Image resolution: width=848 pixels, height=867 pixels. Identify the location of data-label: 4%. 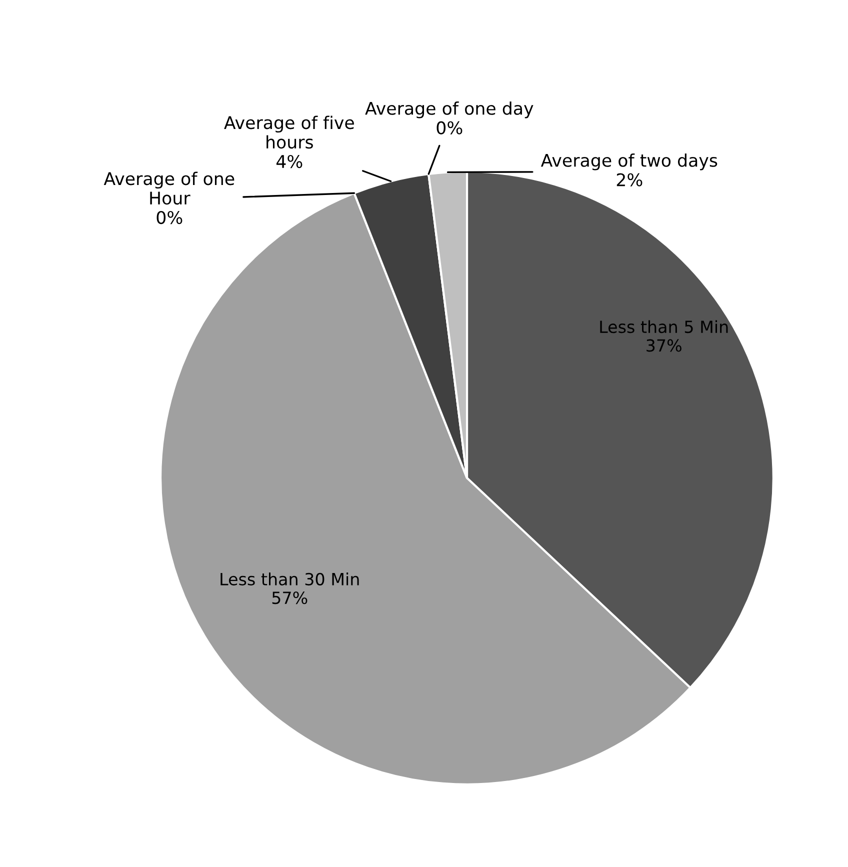
(289, 161).